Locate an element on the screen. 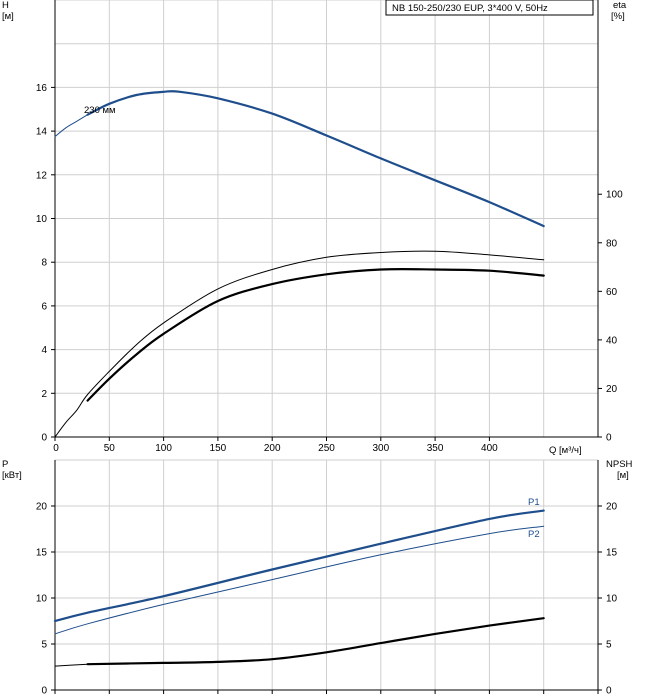  x-tick-label: 150 is located at coordinates (218, 448).